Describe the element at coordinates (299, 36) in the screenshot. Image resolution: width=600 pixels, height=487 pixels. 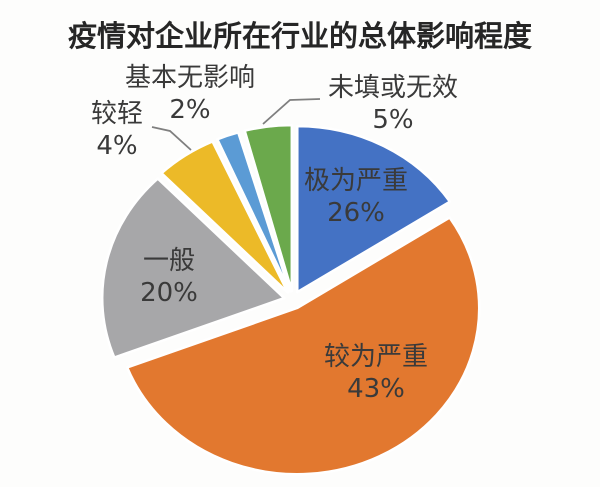
I see `chart-title: 疫情对企业所在行业的总体影响程度` at that location.